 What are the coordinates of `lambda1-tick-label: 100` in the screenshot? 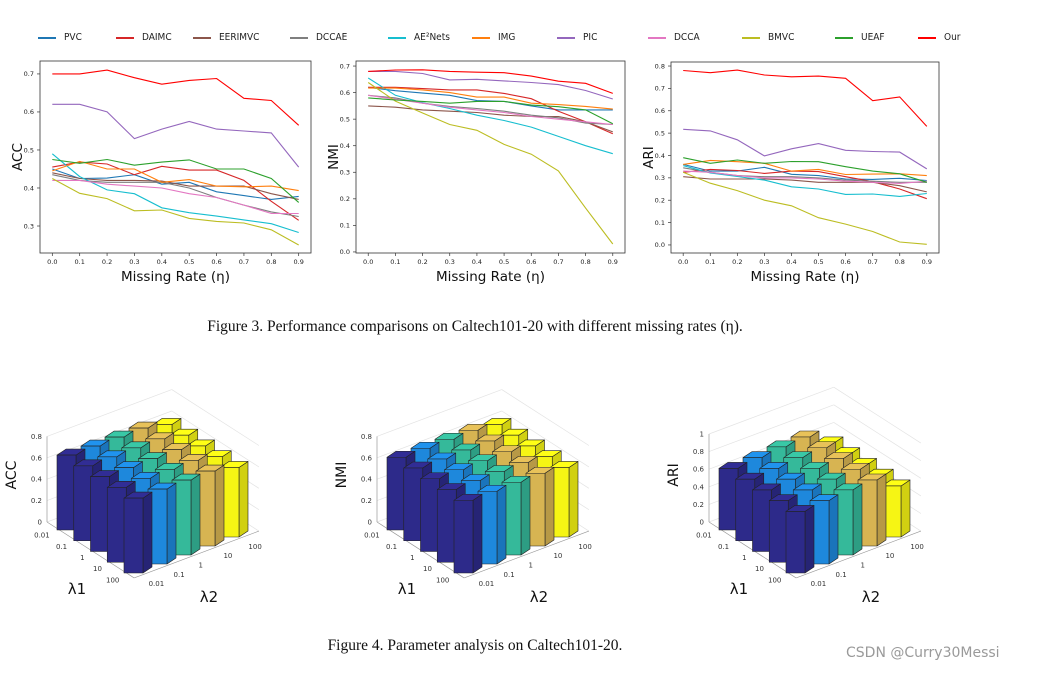 It's located at (774, 580).